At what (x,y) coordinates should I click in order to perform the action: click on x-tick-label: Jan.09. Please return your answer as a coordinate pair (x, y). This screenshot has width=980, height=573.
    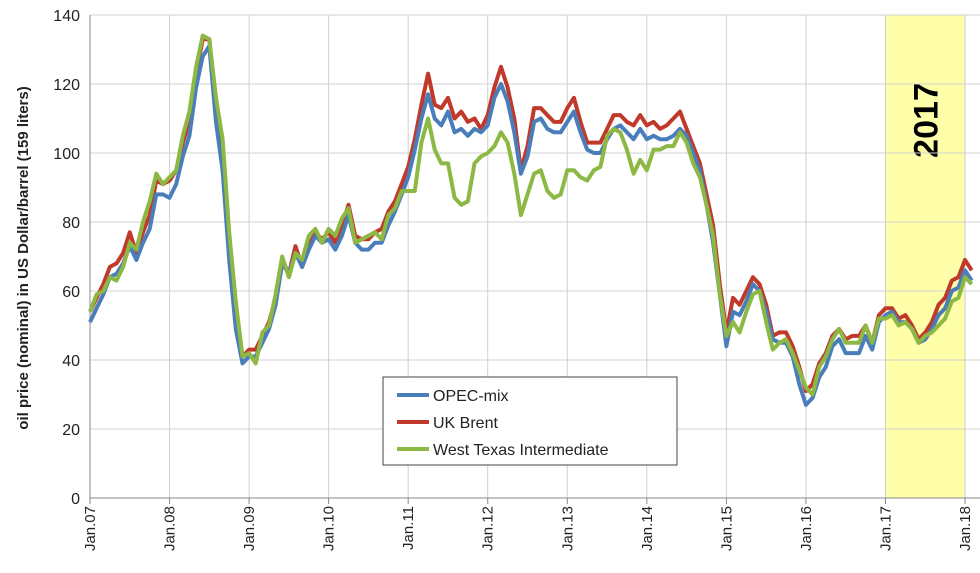
    Looking at the image, I should click on (249, 528).